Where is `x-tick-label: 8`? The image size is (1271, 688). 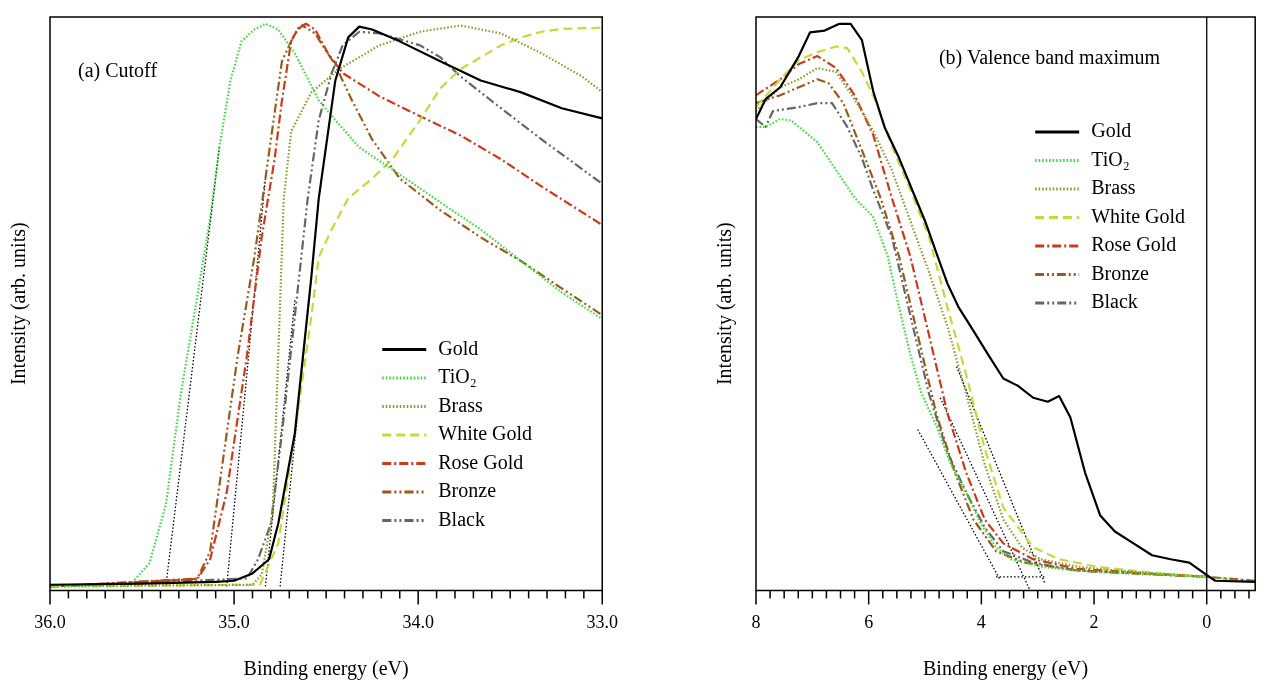 x-tick-label: 8 is located at coordinates (756, 621).